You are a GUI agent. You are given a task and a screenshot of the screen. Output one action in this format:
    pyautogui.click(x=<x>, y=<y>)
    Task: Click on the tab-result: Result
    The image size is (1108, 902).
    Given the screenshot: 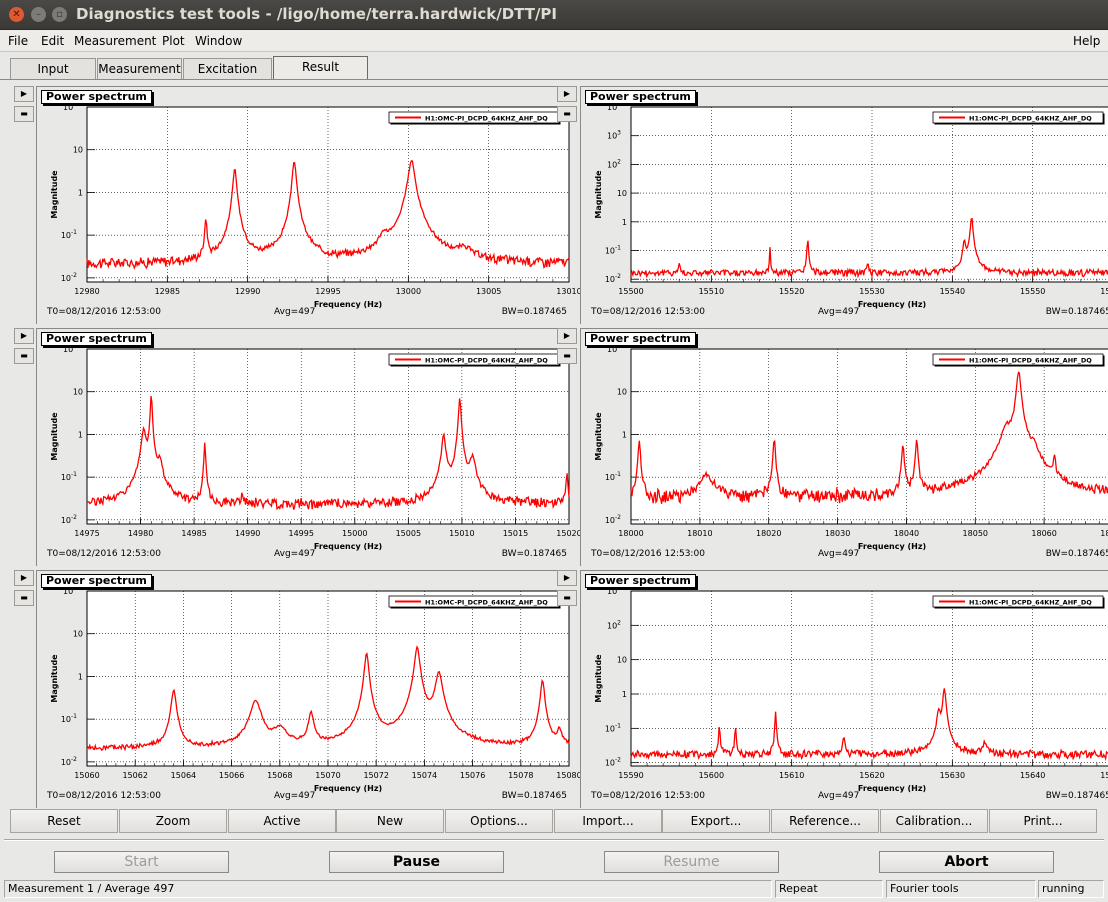 What is the action you would take?
    pyautogui.click(x=320, y=68)
    